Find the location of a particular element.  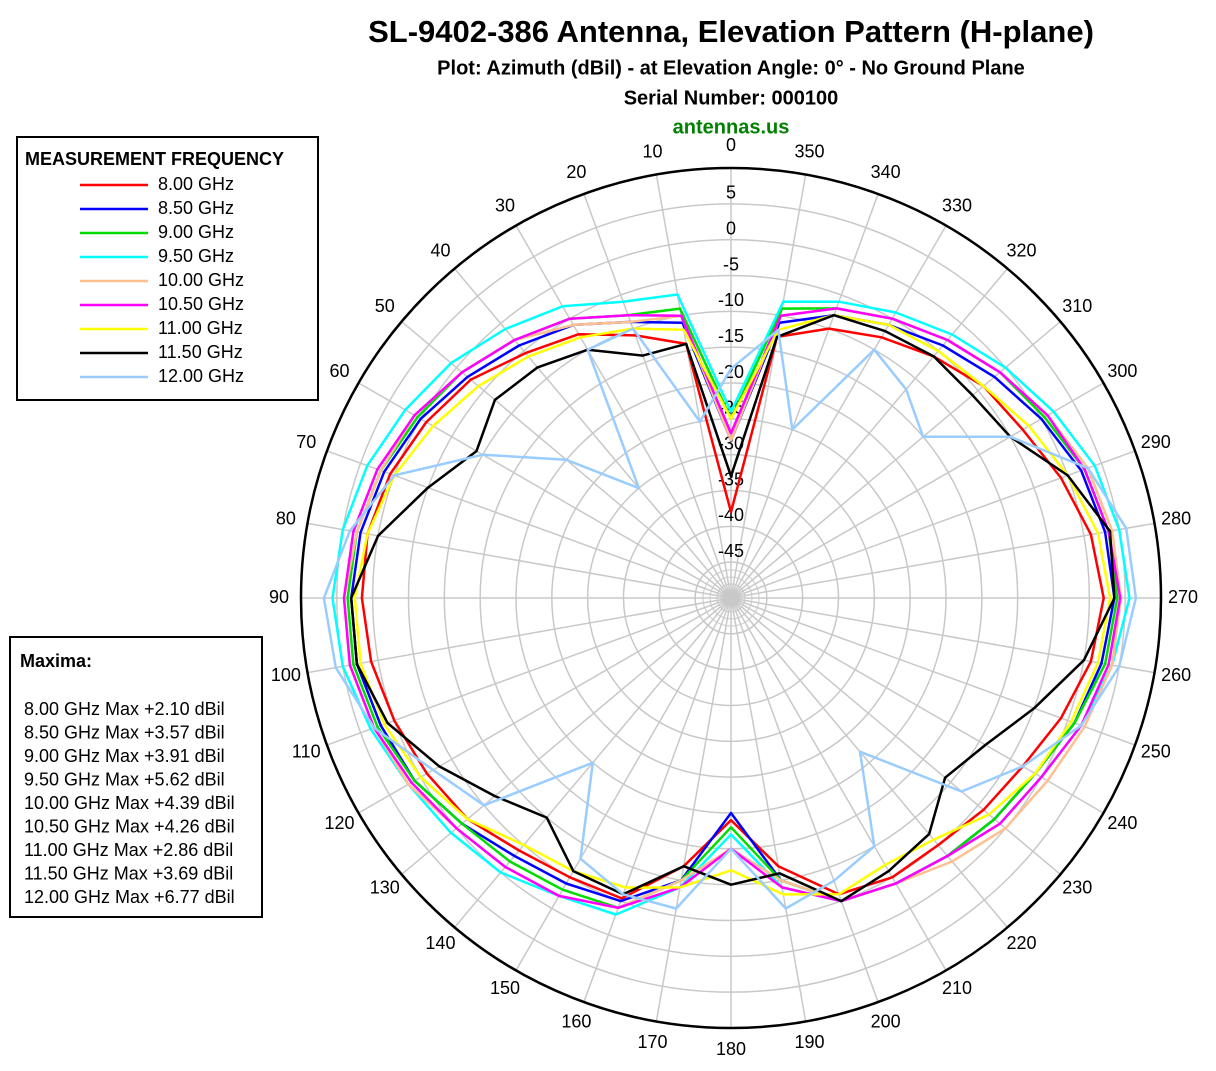

angle-label: 250 is located at coordinates (1156, 751).